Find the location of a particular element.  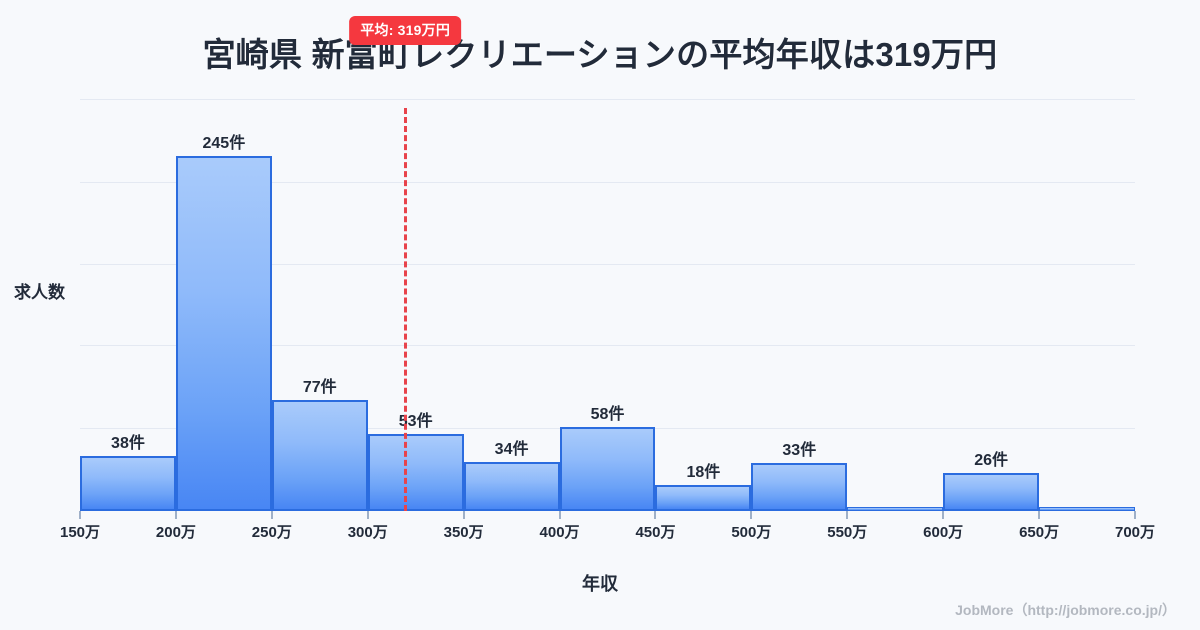

bar: 77件 is located at coordinates (319, 445).